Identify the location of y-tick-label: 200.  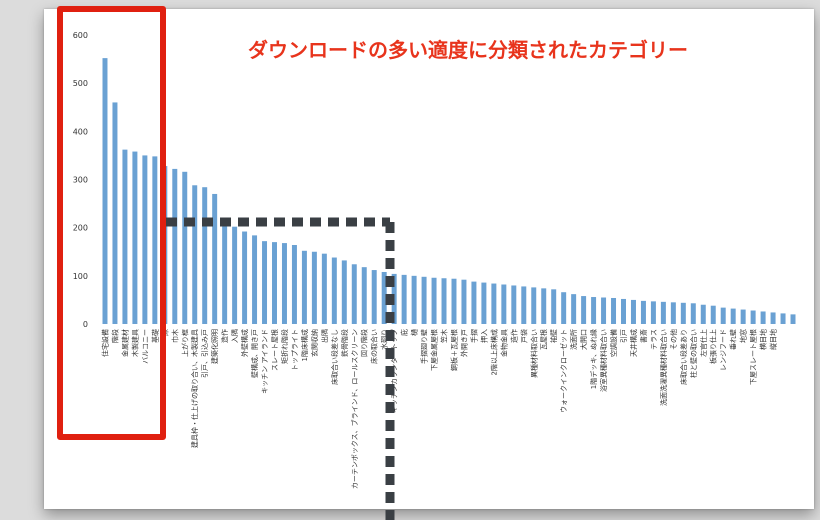
(80, 228).